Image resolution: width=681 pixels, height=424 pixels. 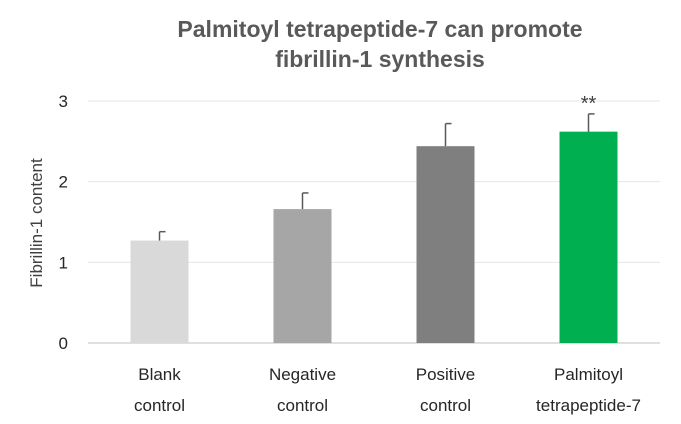 I want to click on y-tick-label: 1, so click(x=63, y=262).